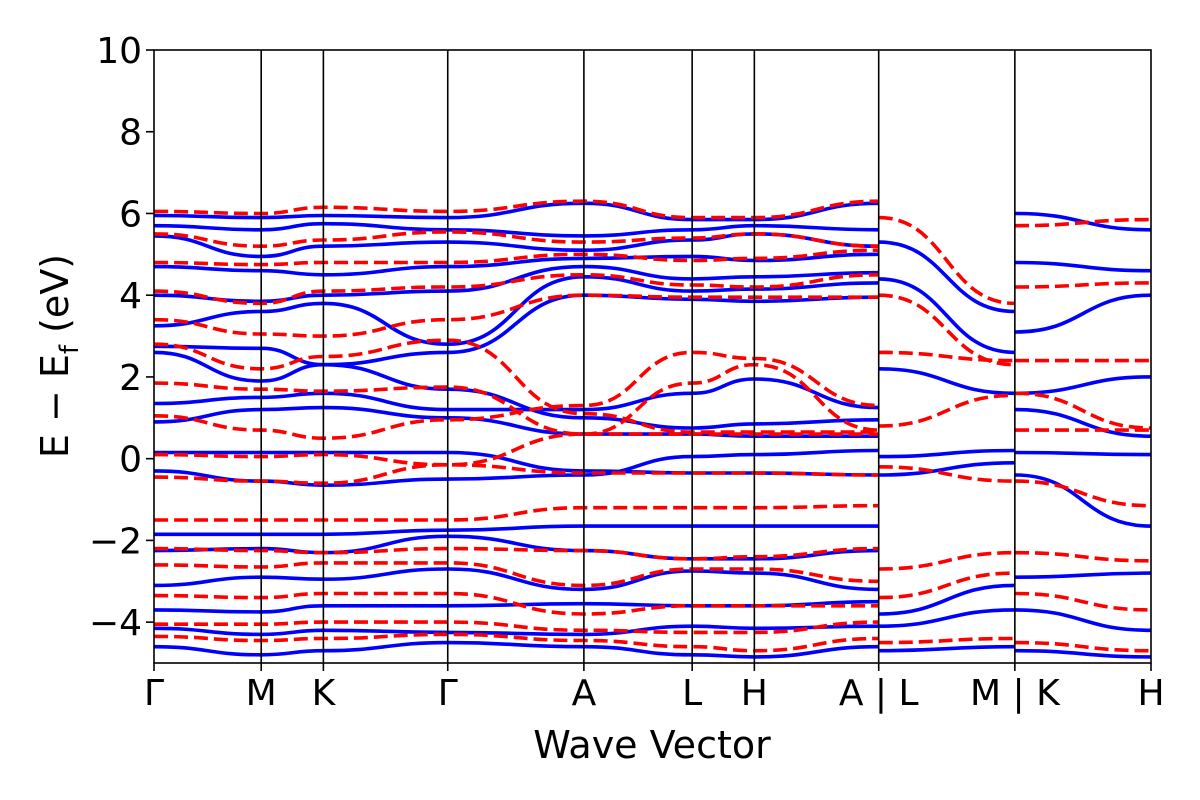  Describe the element at coordinates (692, 693) in the screenshot. I see `x-tick-label: L` at that location.